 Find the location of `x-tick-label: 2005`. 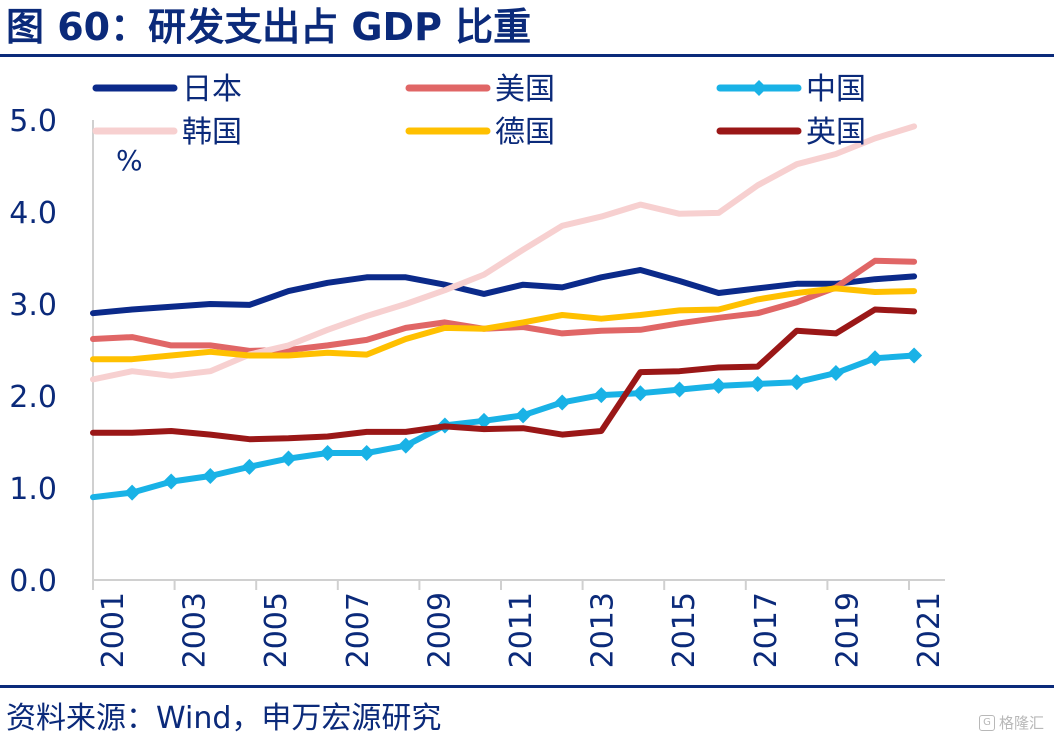

x-tick-label: 2005 is located at coordinates (276, 630).